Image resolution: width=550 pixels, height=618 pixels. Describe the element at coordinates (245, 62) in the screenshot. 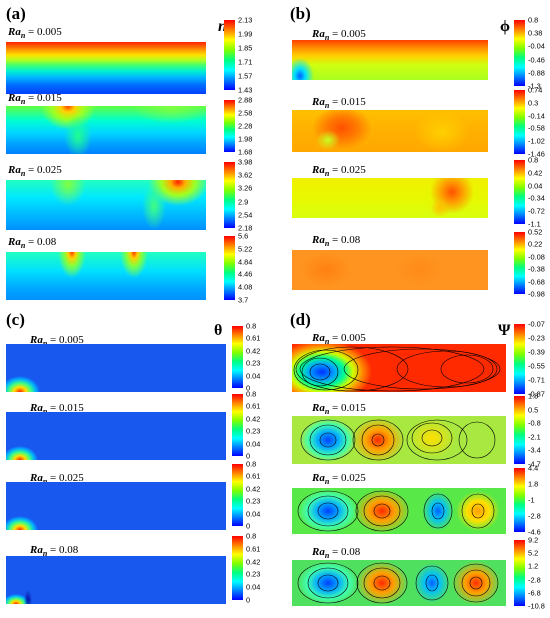

I see `colorbar-tick-label: 1.71` at that location.